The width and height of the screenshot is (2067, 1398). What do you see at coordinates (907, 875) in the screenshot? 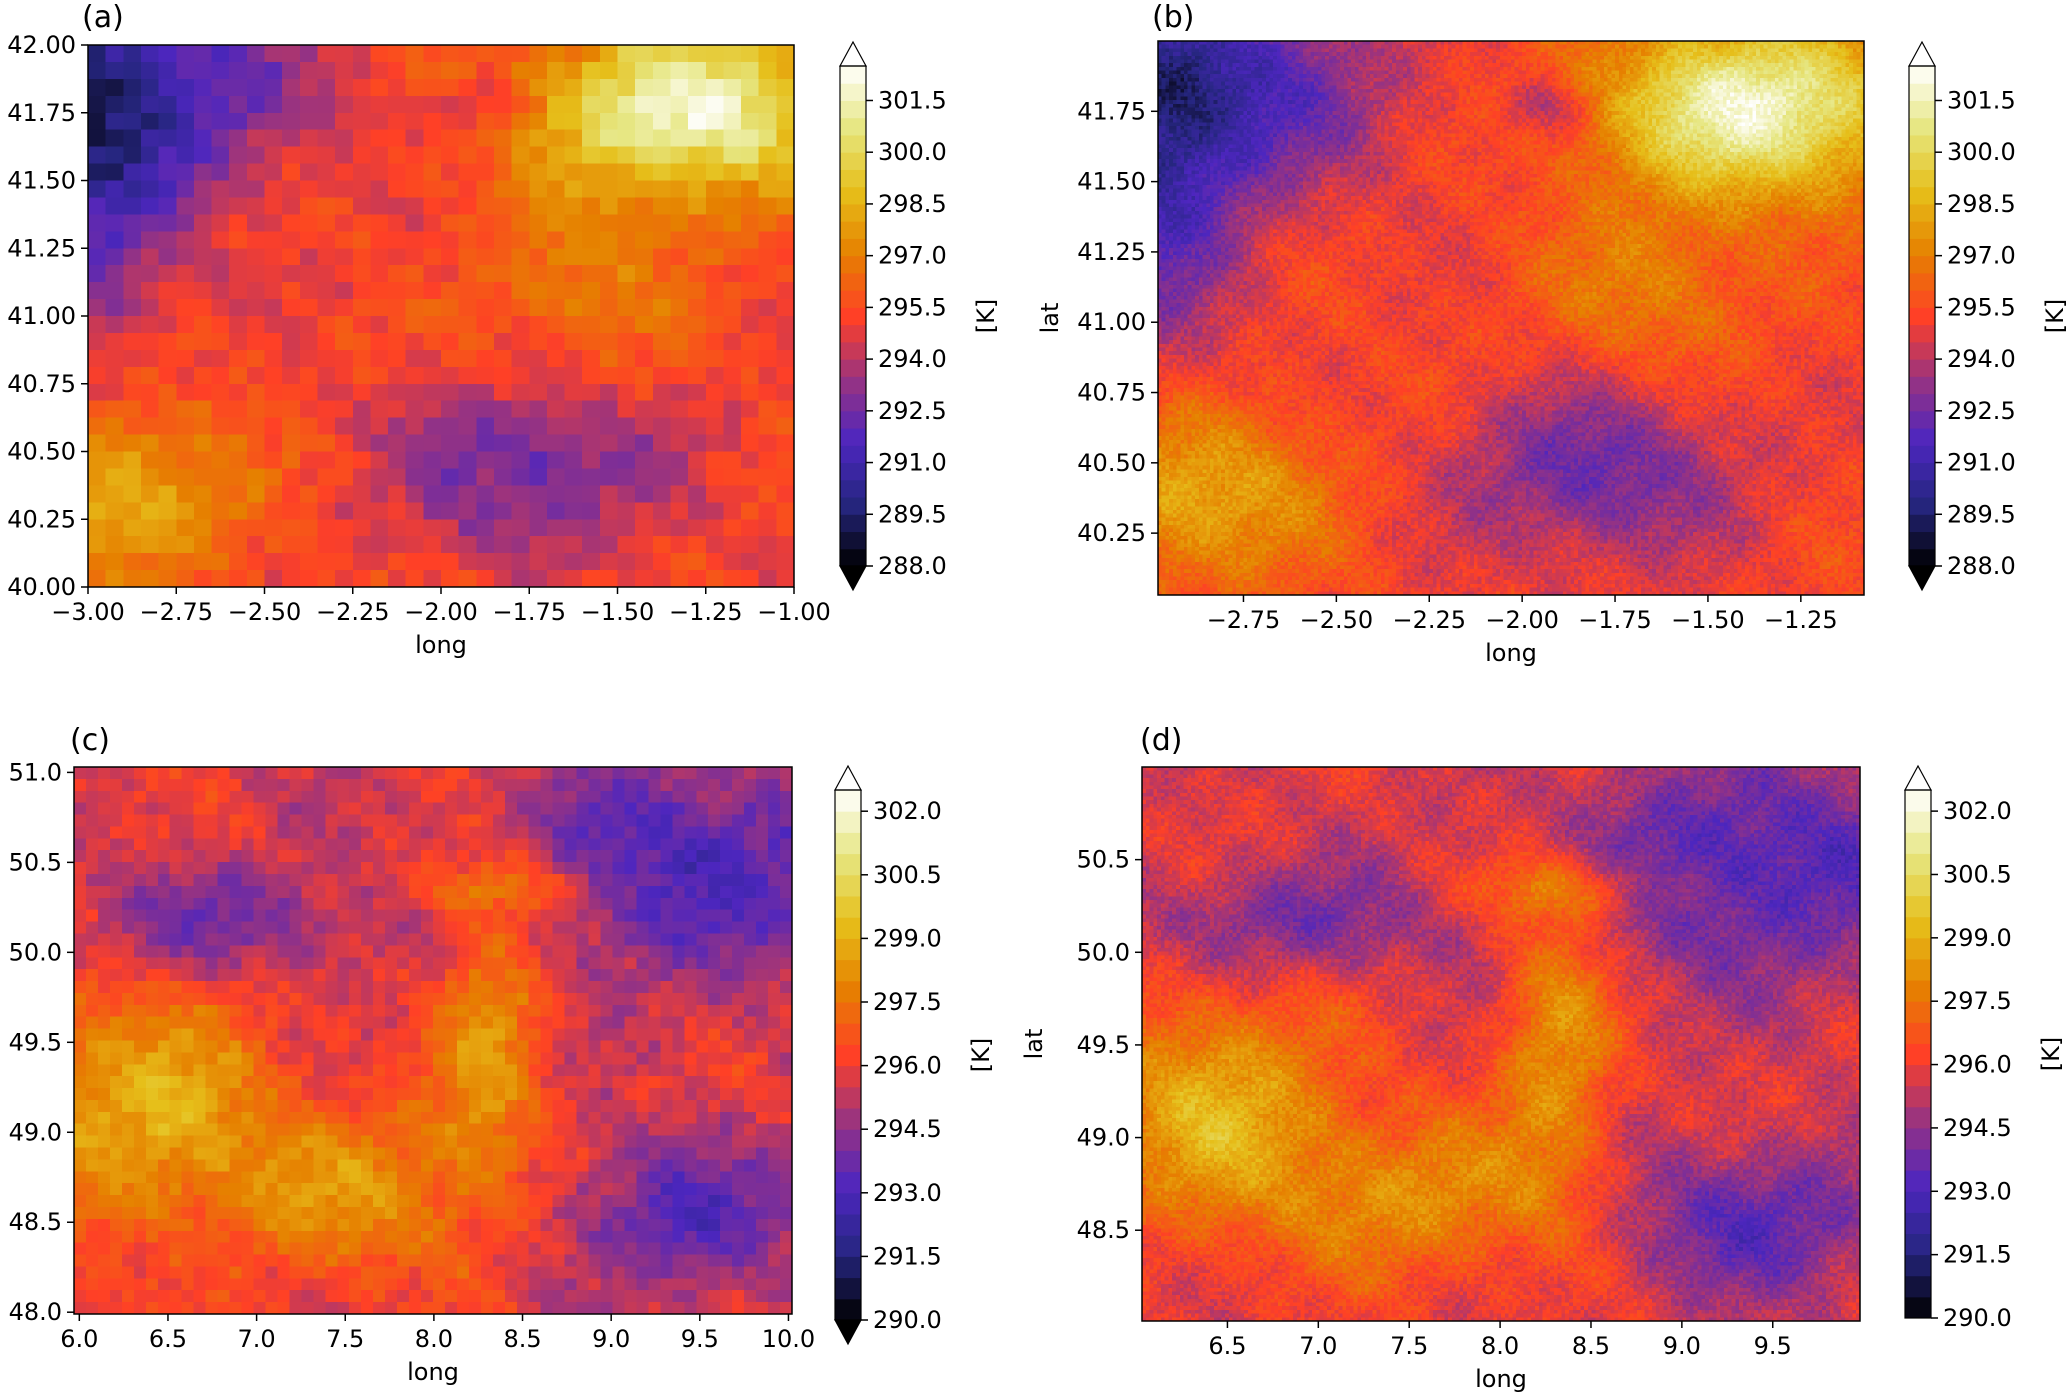
I see `colorbar-tick-label: 300.5` at bounding box center [907, 875].